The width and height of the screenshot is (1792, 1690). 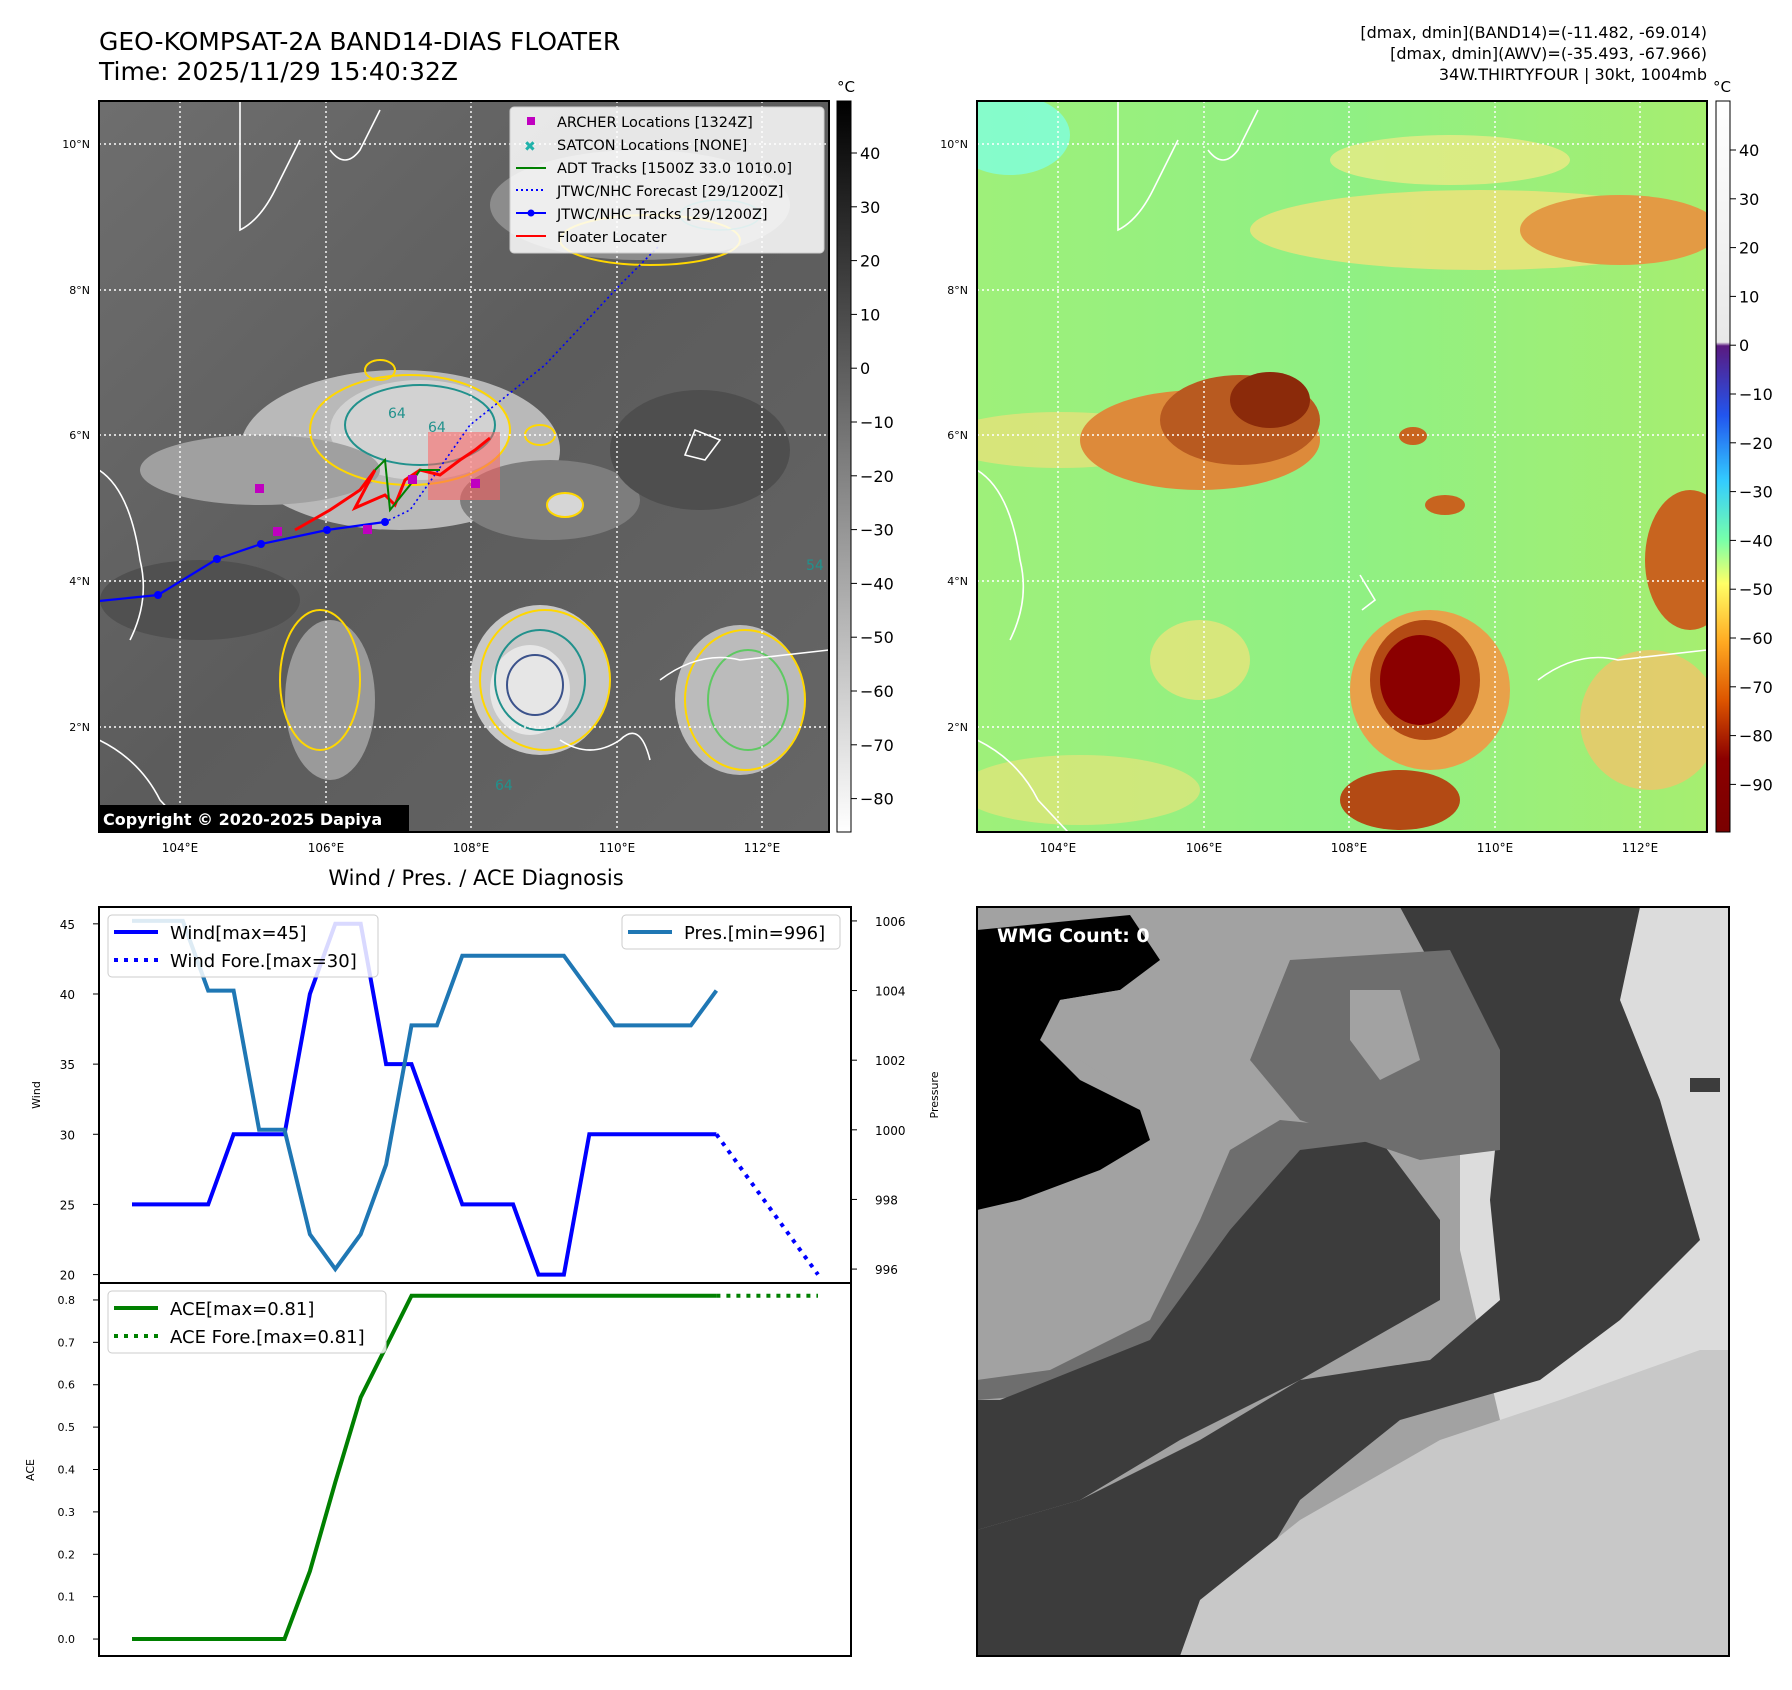 I want to click on gray-colorbar-tick-label: −40, so click(x=877, y=583).